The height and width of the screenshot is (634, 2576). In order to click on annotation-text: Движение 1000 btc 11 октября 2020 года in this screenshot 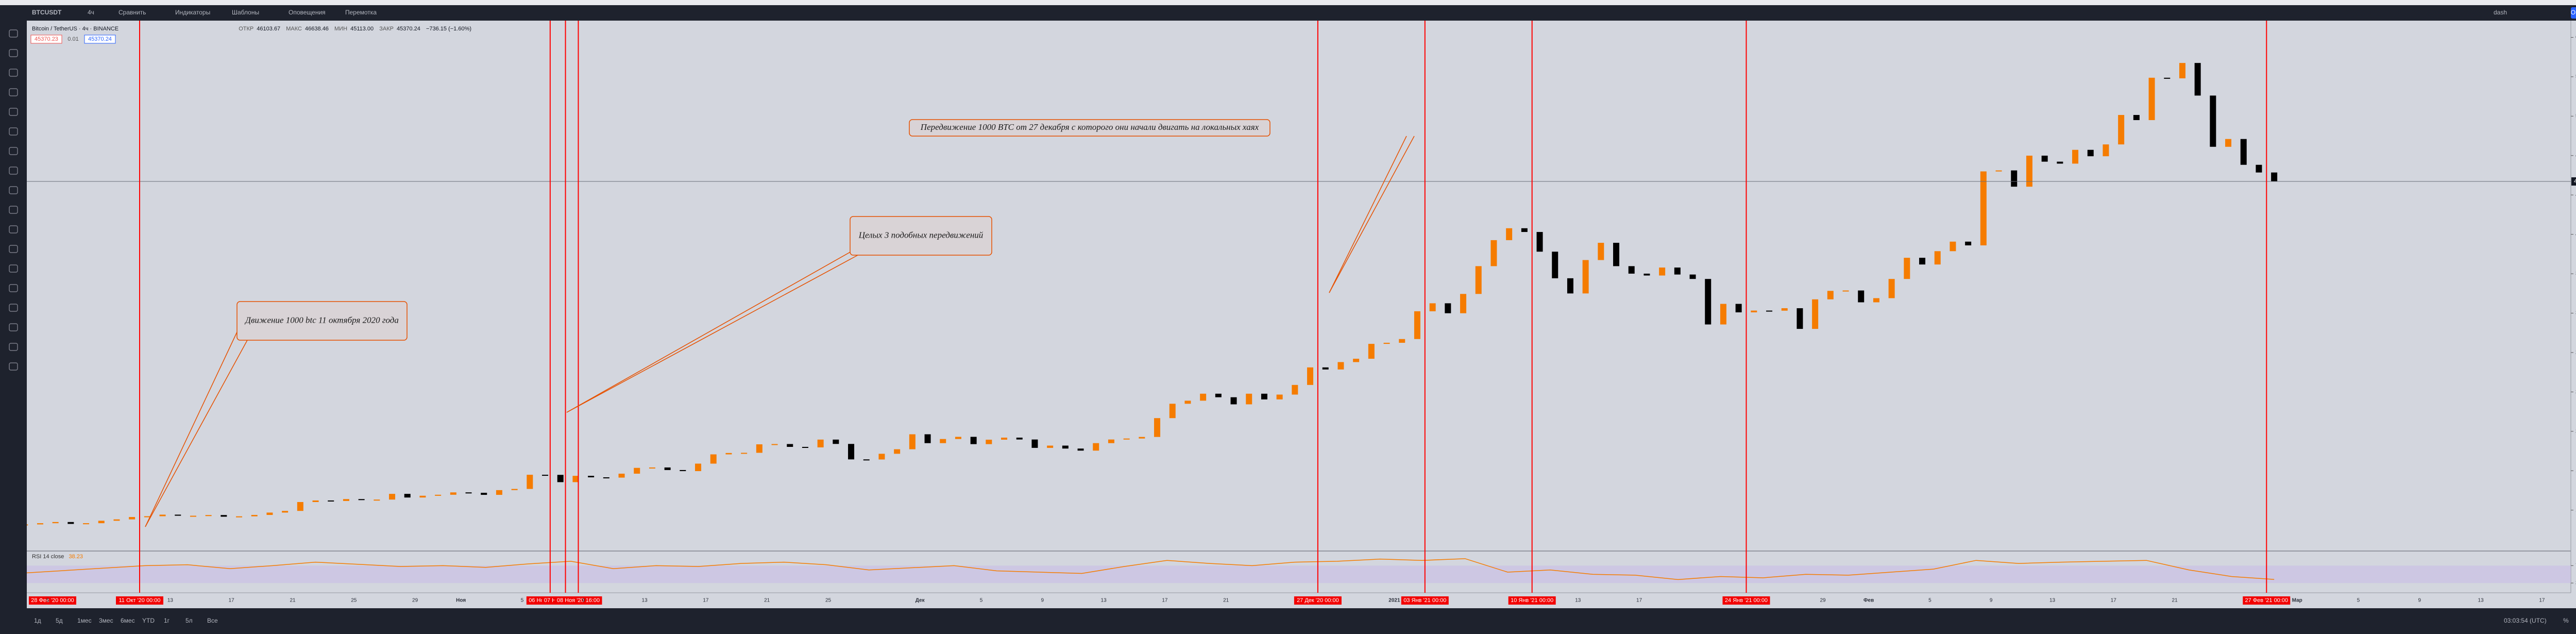, I will do `click(321, 320)`.